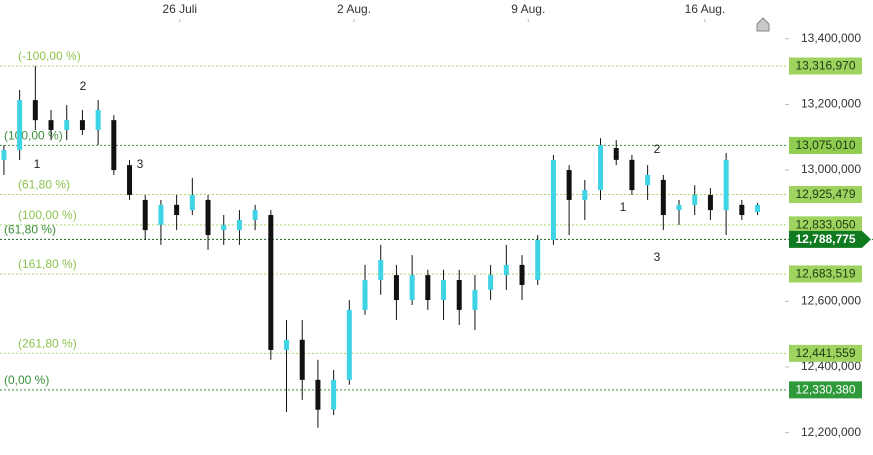 This screenshot has height=455, width=873. What do you see at coordinates (763, 24) in the screenshot?
I see `home-icon` at bounding box center [763, 24].